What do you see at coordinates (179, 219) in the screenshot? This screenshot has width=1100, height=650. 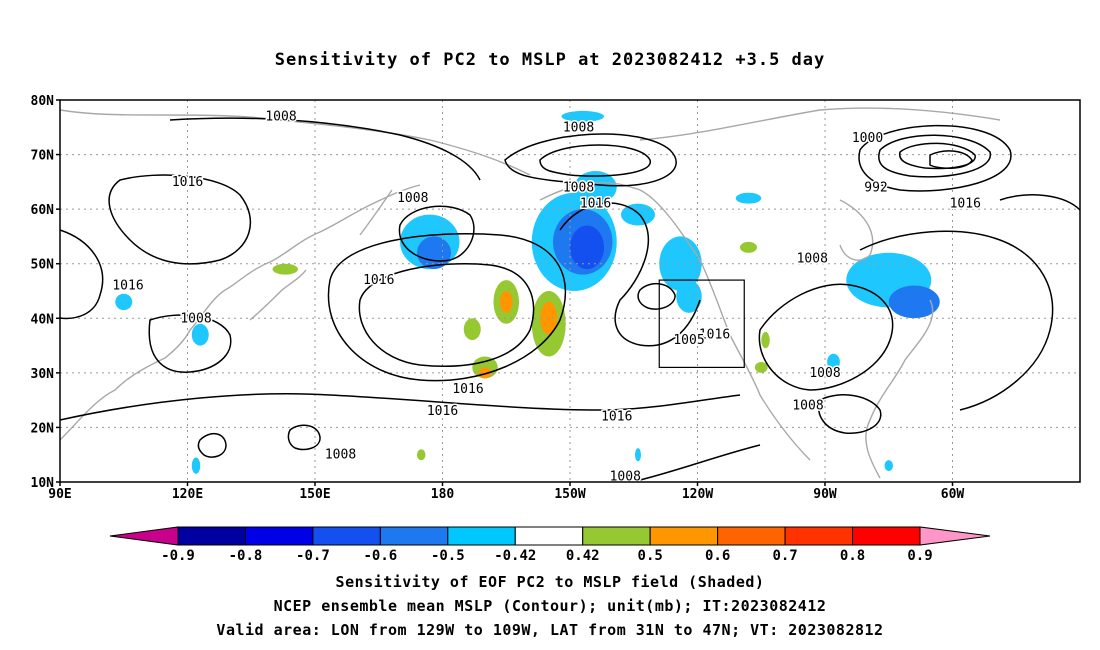 I see `contour-1016-asia` at bounding box center [179, 219].